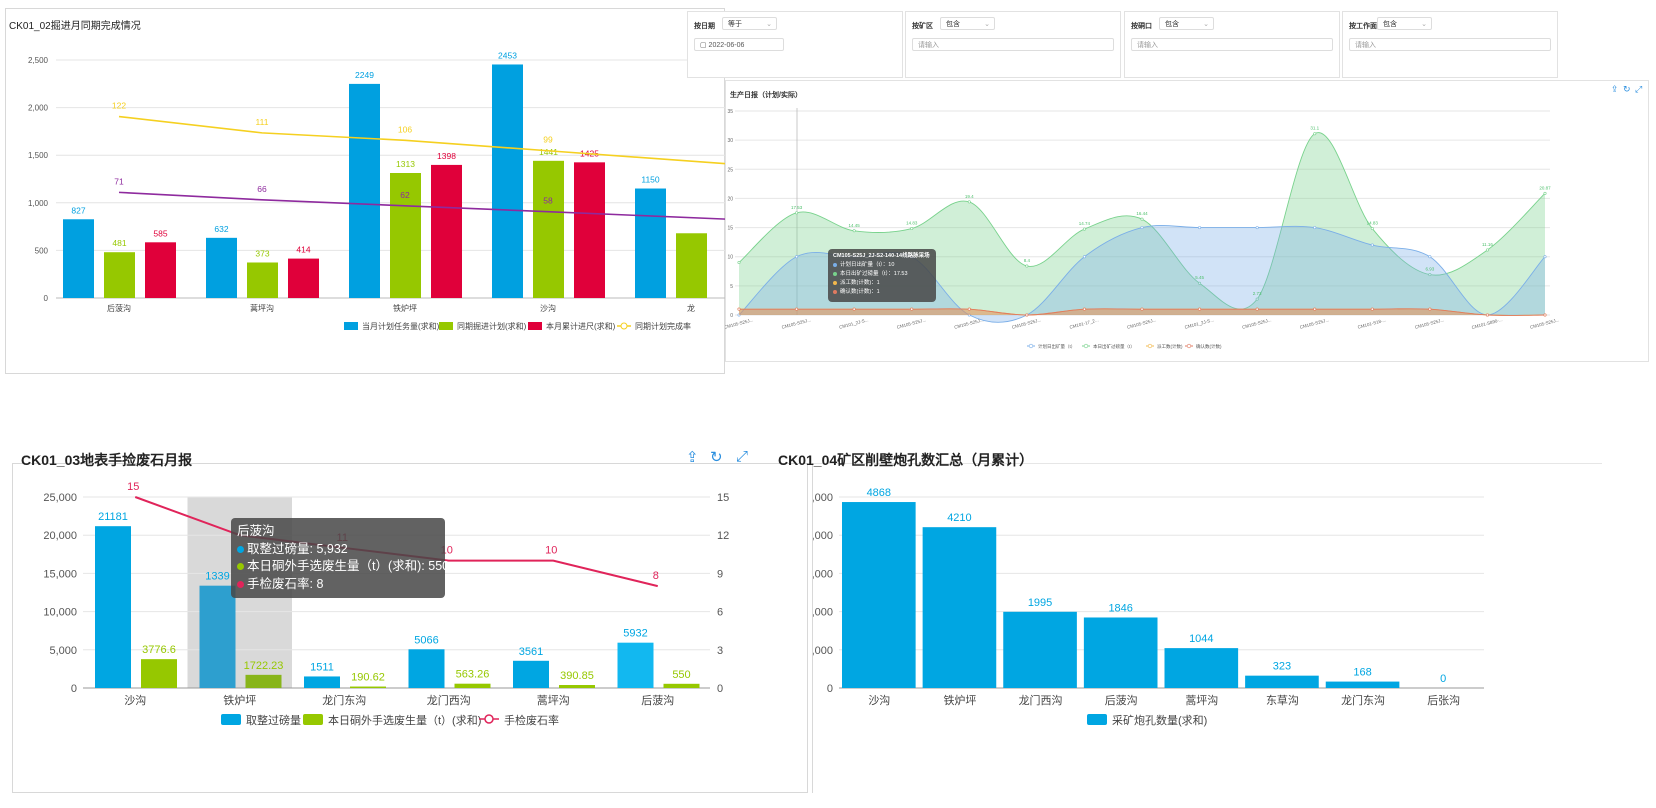 The image size is (1656, 808). I want to click on legend-label: 本日出矿过磅量（t）, so click(1114, 346).